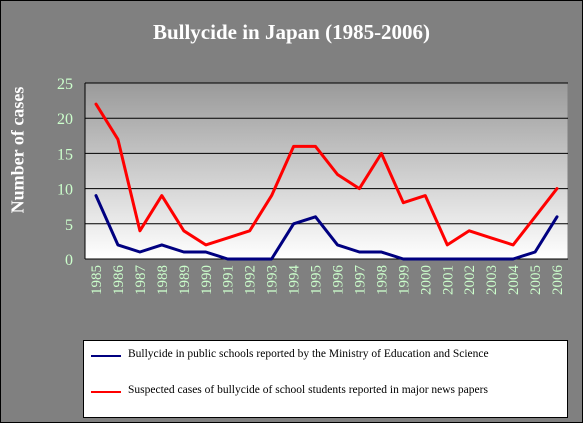  I want to click on x-tick-label: 2004, so click(514, 280).